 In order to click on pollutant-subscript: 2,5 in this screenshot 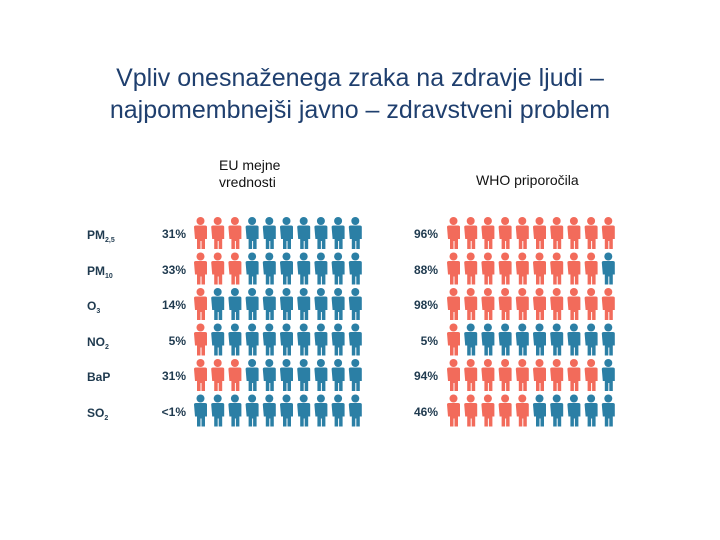, I will do `click(110, 240)`.